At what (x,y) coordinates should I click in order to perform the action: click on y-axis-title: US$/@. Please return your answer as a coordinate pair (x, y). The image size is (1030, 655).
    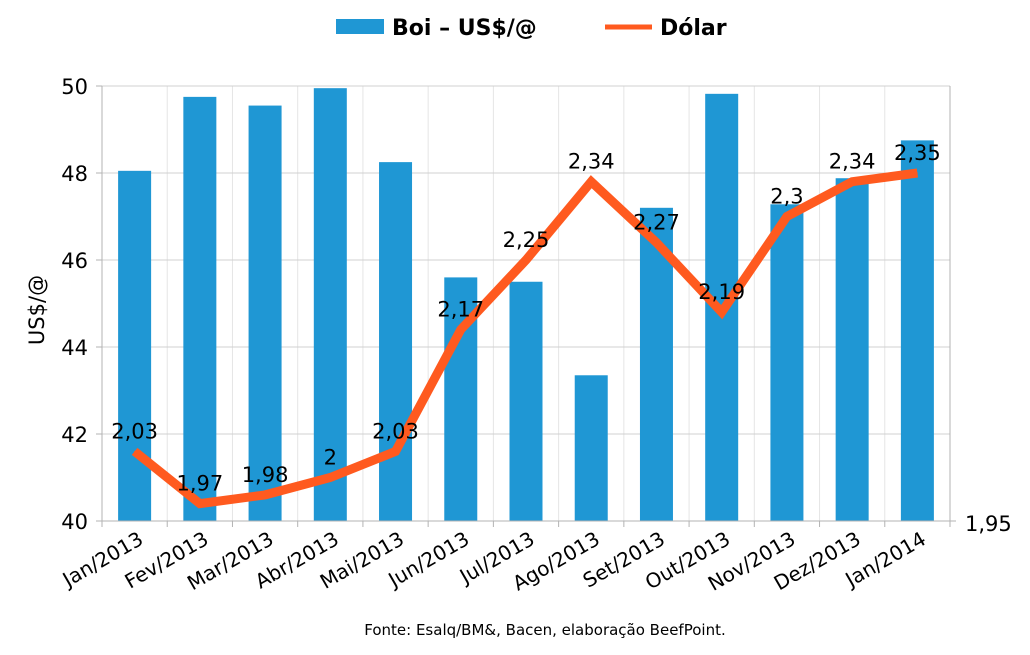
    Looking at the image, I should click on (37, 310).